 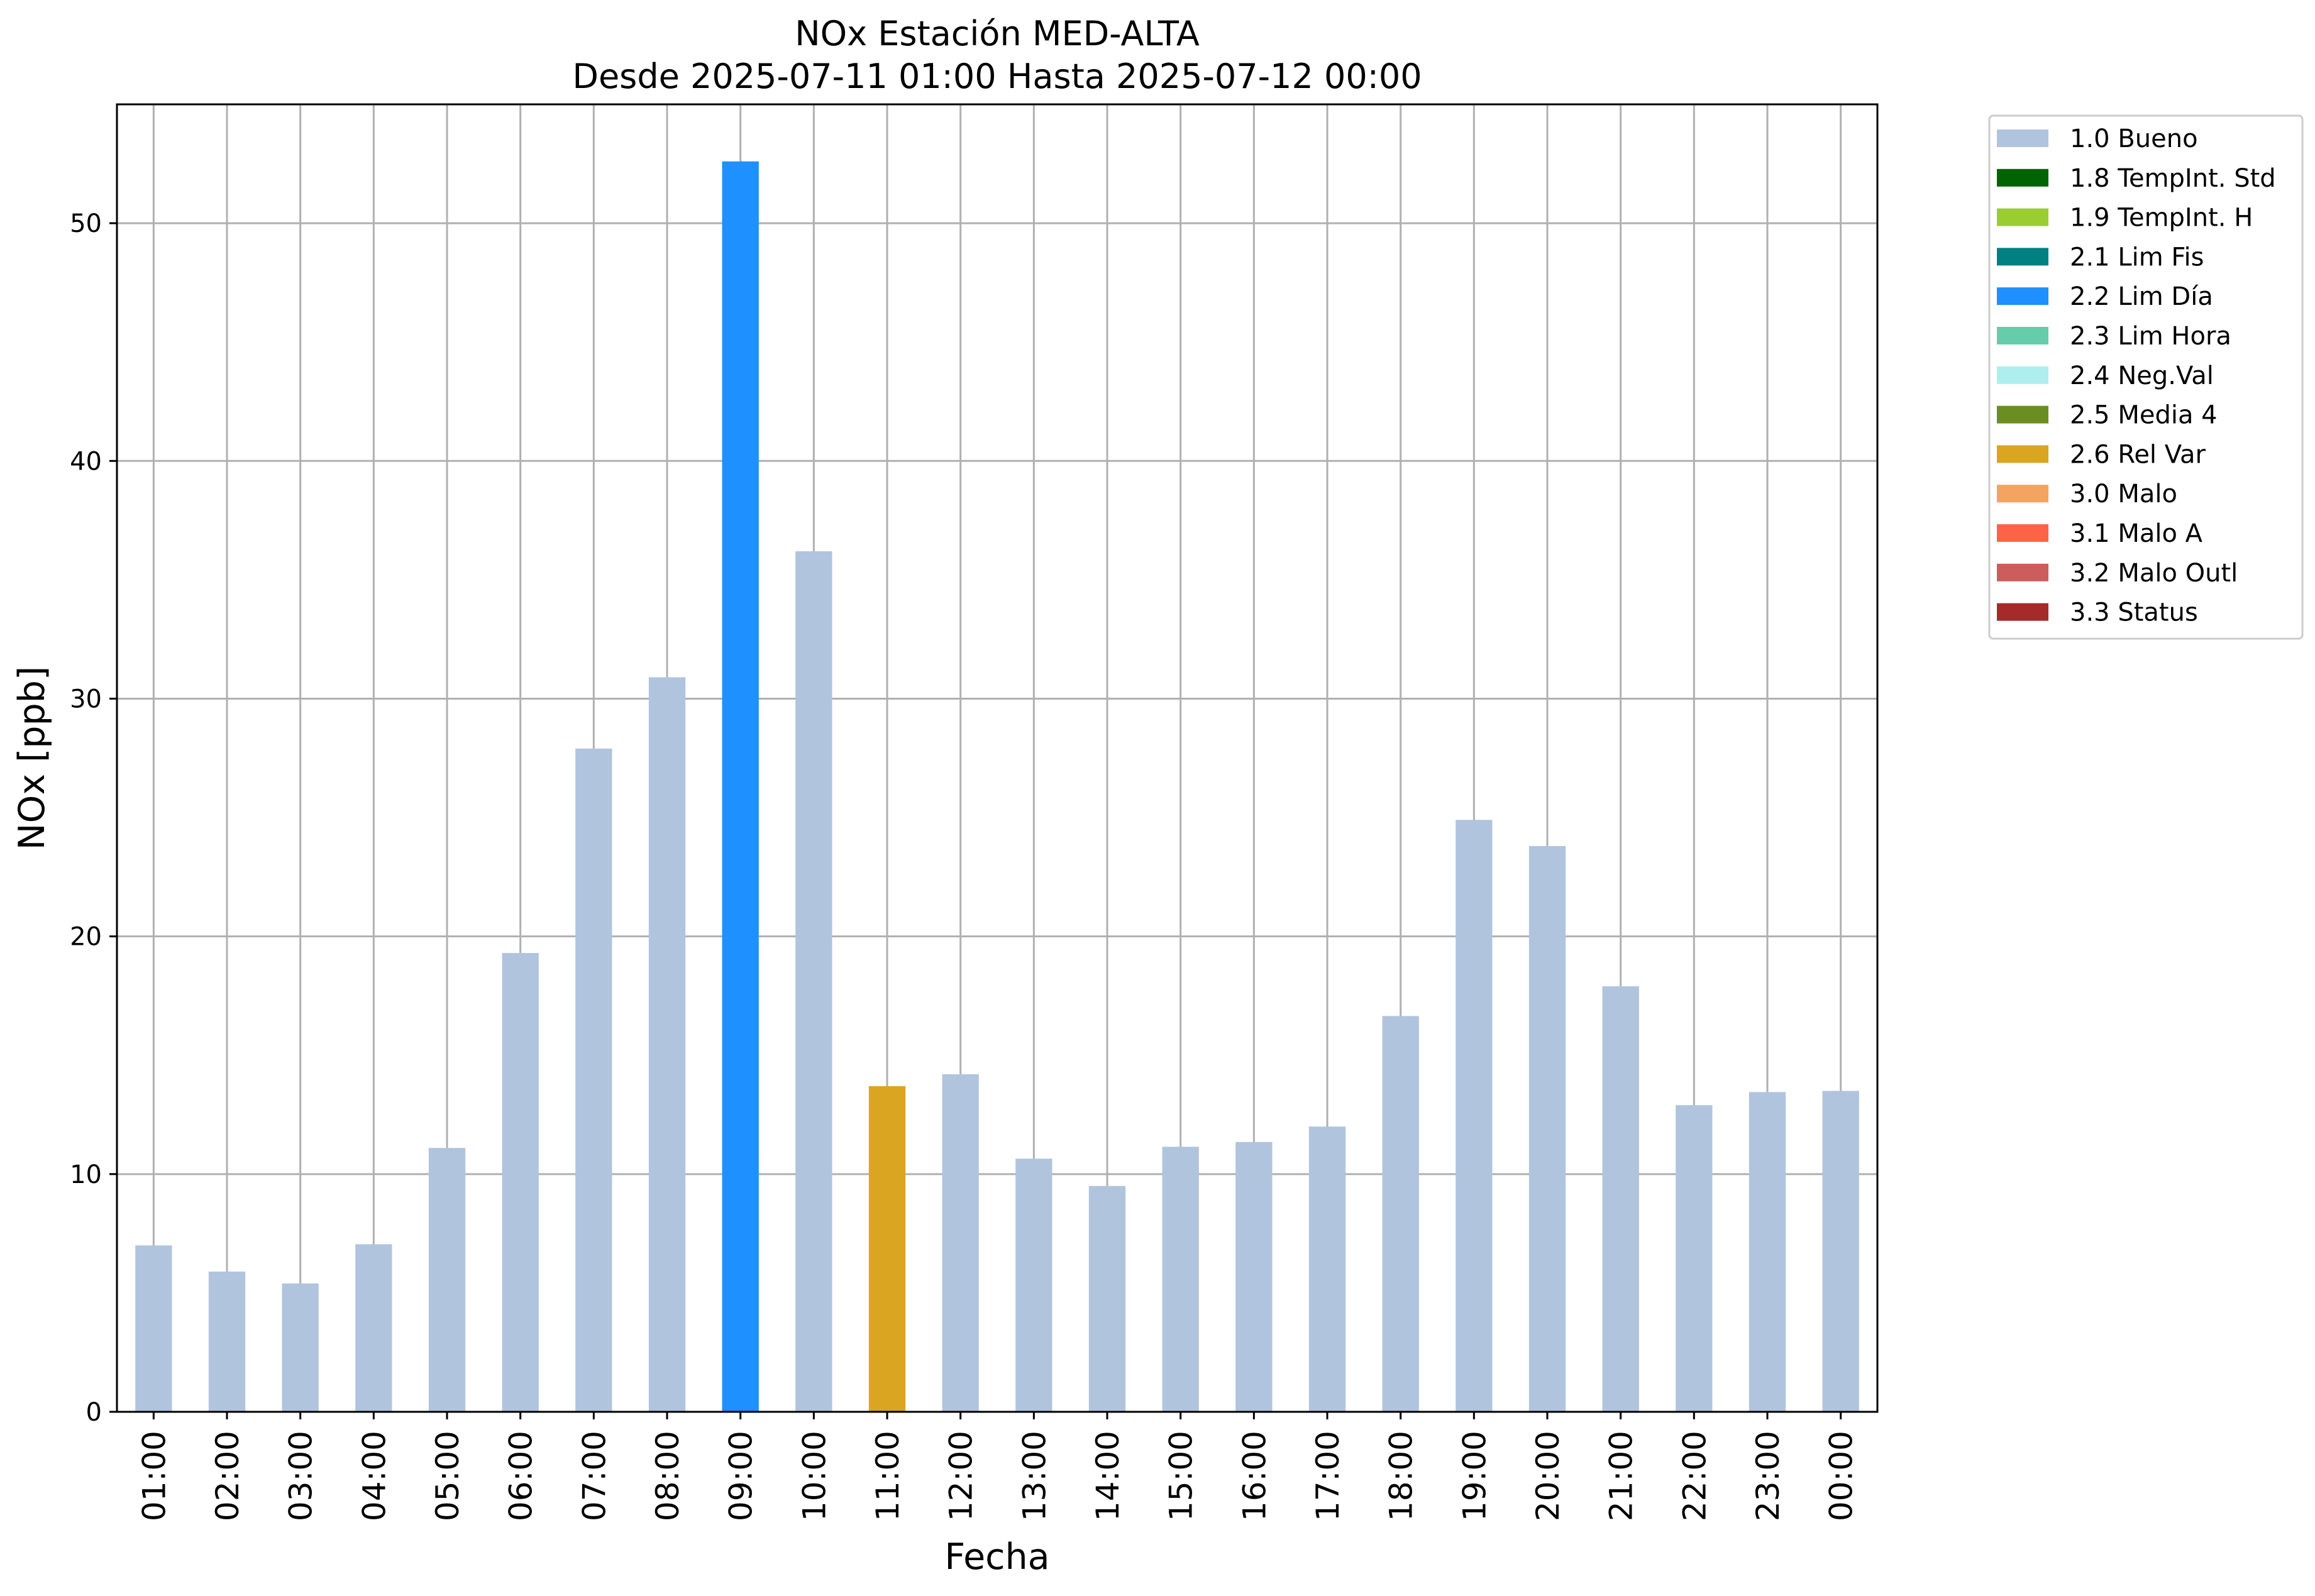 I want to click on x-tick-label: 04:00, so click(x=374, y=1476).